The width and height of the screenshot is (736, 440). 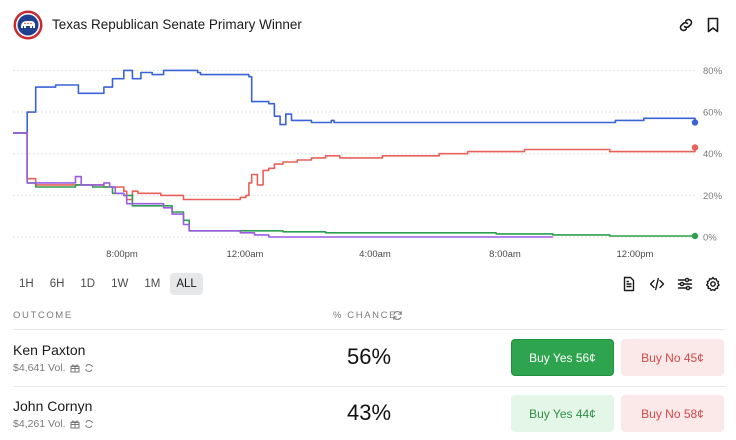 I want to click on candidate-name: John Cornyn, so click(x=53, y=406).